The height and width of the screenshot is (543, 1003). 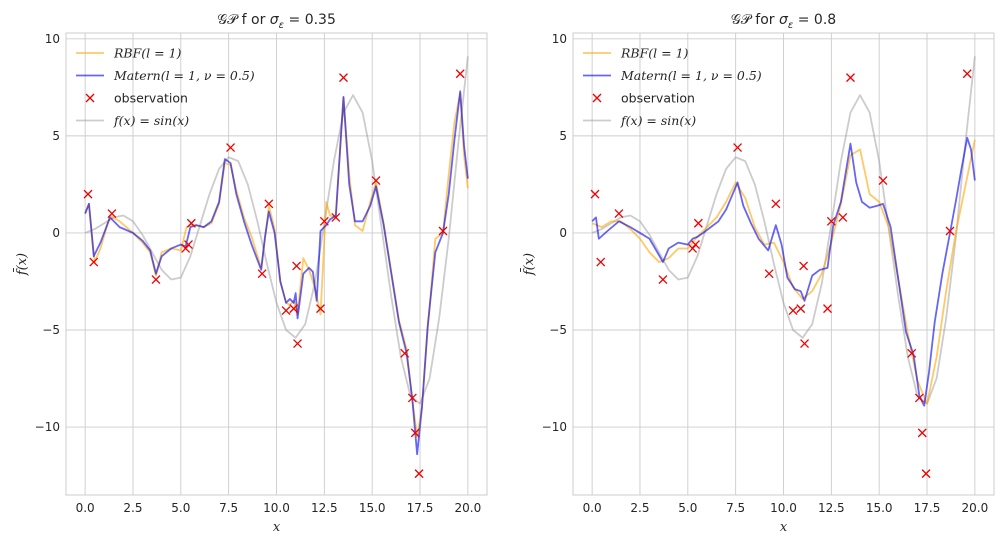 What do you see at coordinates (276, 21) in the screenshot?
I see `plot-title: 𝒢𝒫 f or σε = 0.35` at bounding box center [276, 21].